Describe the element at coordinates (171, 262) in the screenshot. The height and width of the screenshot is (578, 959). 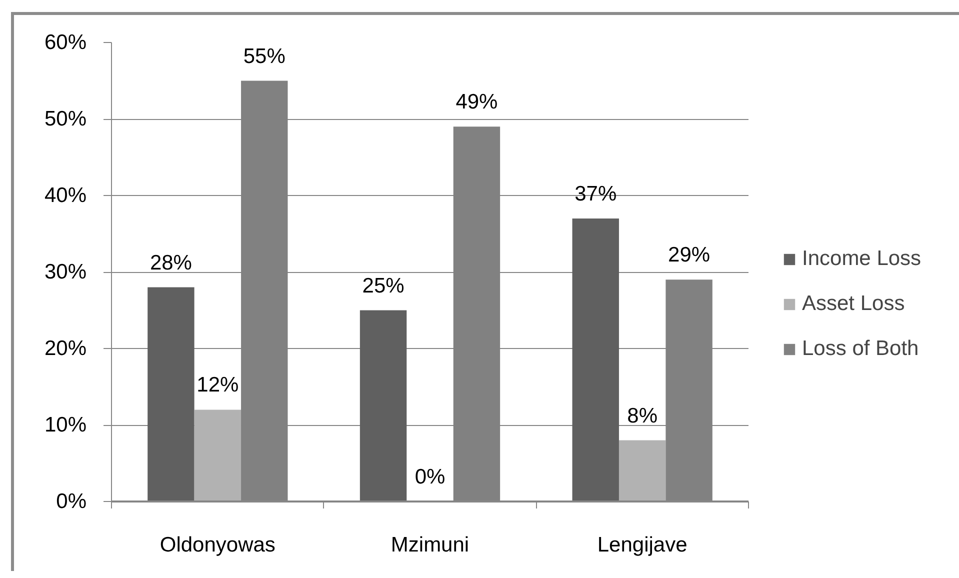
I see `data-label: 28%` at that location.